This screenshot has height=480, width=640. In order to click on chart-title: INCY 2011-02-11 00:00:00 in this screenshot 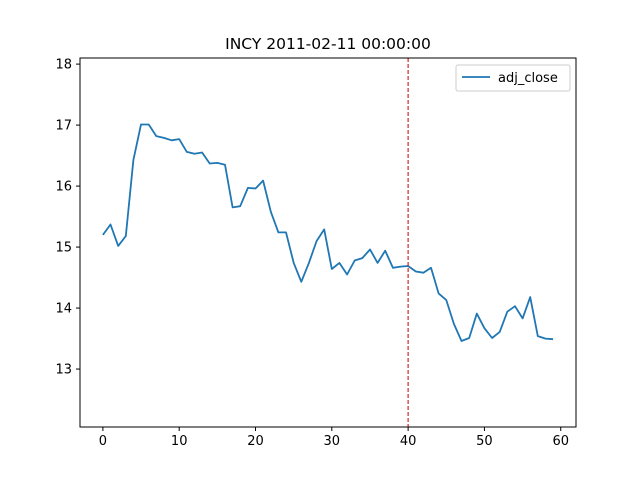, I will do `click(328, 44)`.